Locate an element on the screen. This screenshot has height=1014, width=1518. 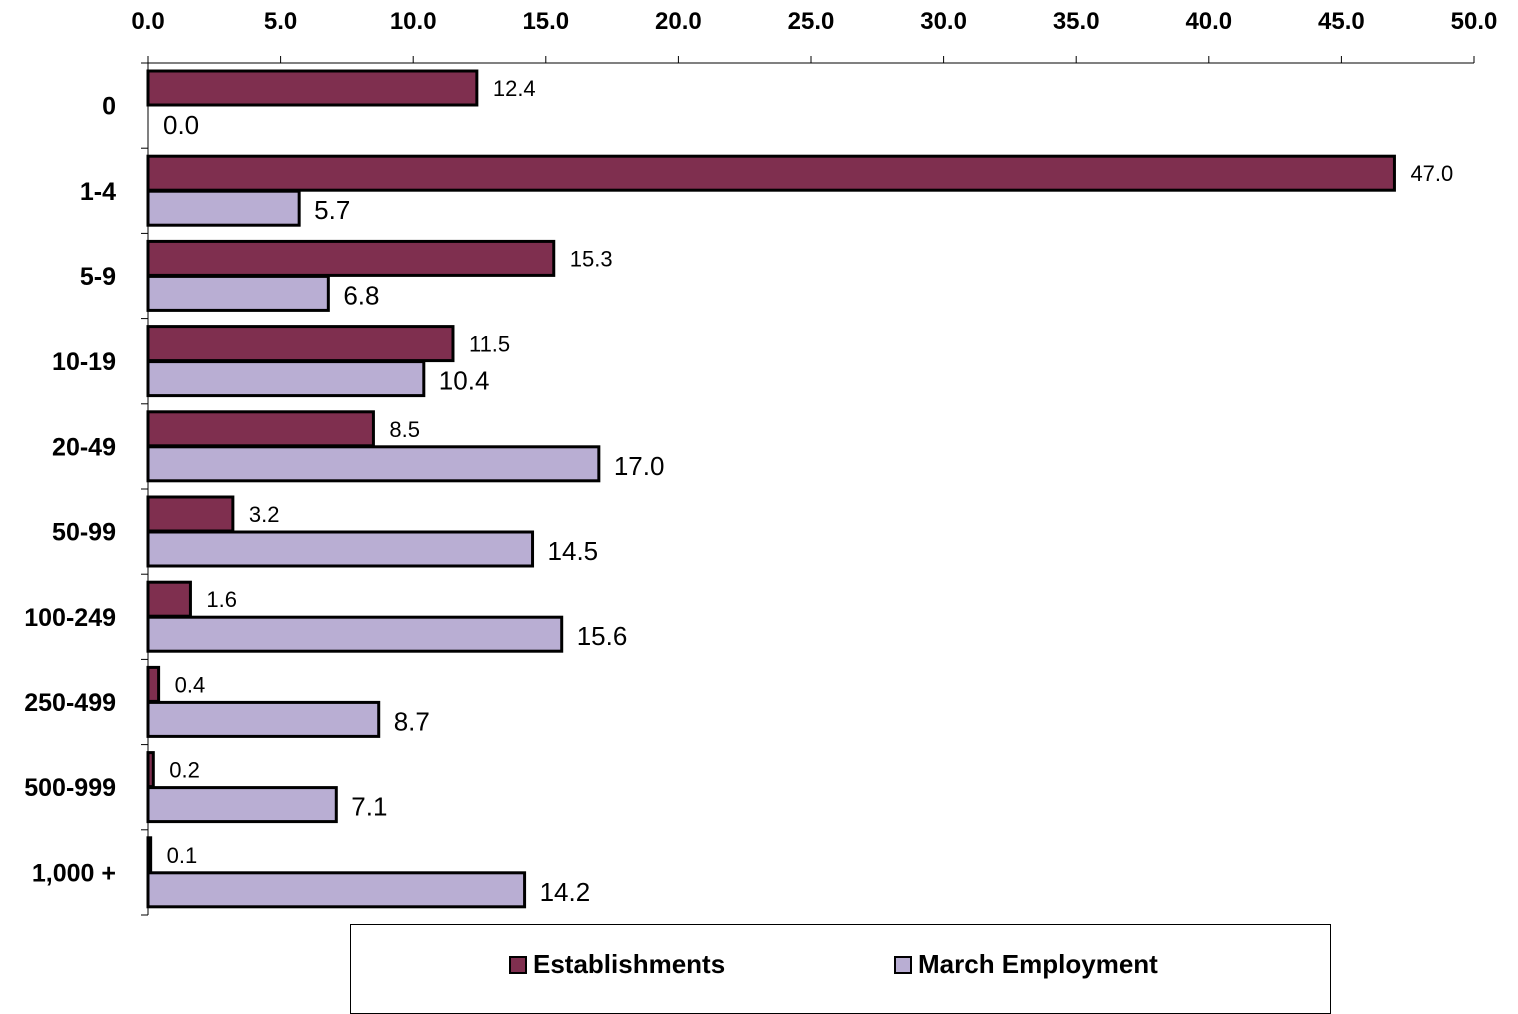
data-label-establishments: 15.3 is located at coordinates (591, 258).